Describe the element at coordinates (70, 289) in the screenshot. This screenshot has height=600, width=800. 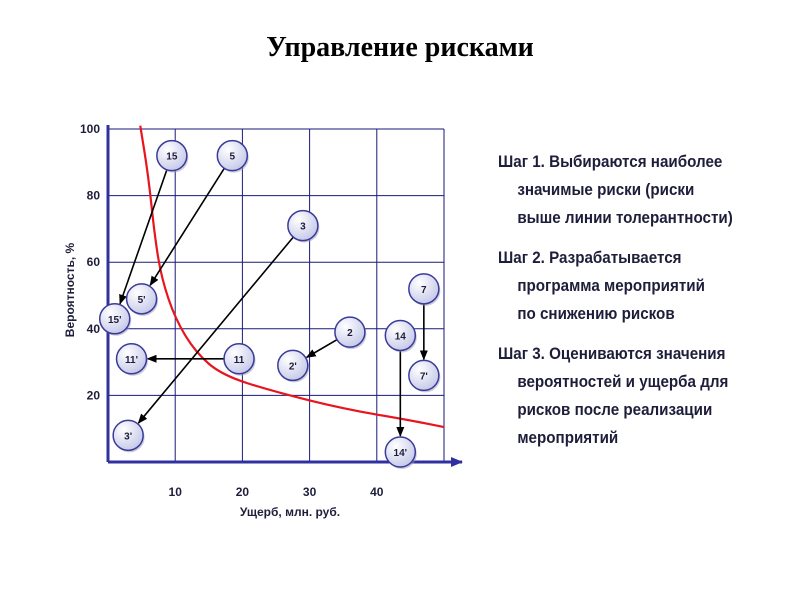
I see `y-axis-label: Вероятность, %` at that location.